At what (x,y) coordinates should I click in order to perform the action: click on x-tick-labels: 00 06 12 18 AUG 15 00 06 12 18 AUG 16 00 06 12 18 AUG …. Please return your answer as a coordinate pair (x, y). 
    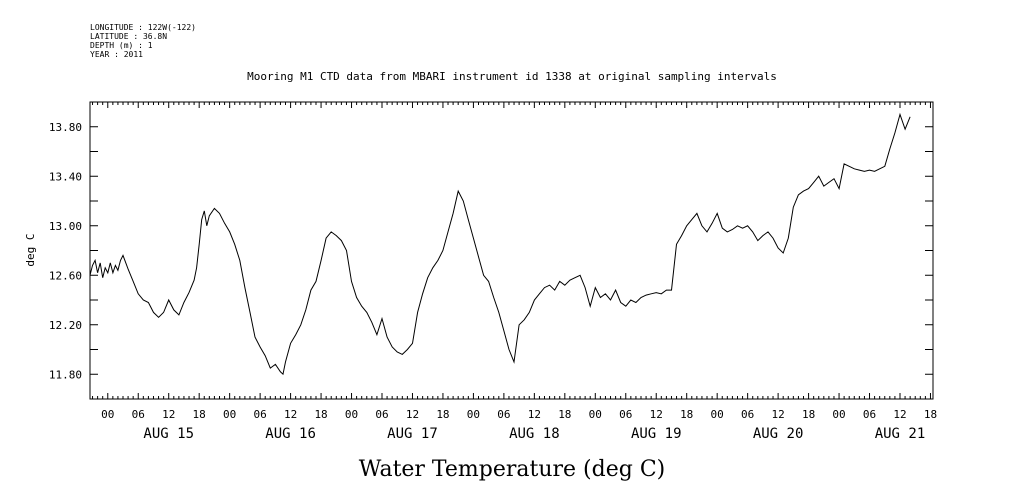
    Looking at the image, I should click on (519, 425).